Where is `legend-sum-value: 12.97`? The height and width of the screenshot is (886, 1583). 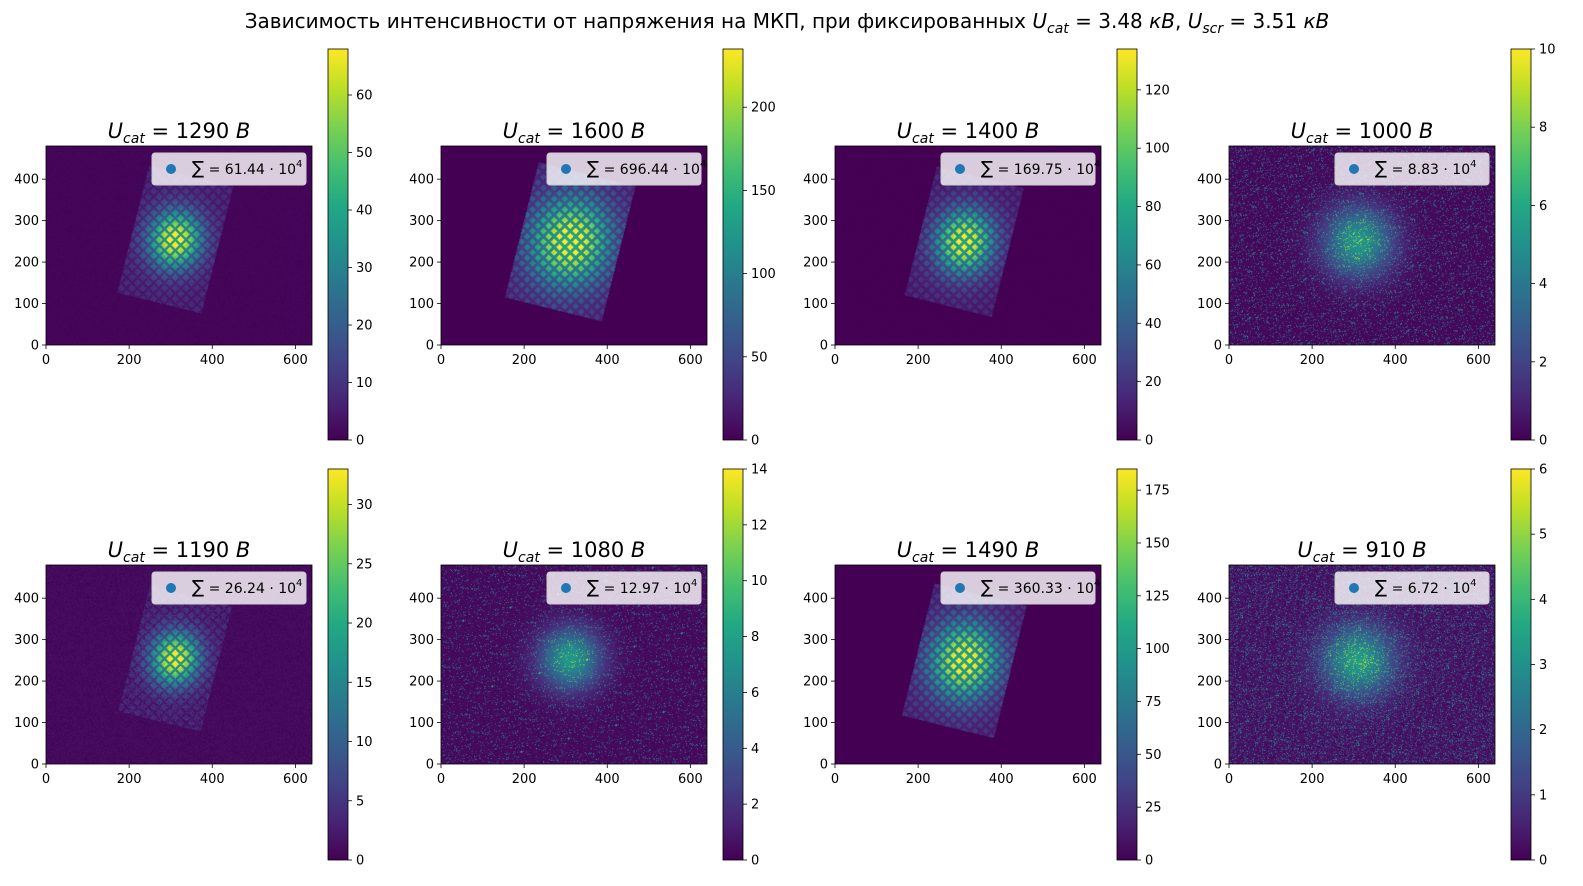
legend-sum-value: 12.97 is located at coordinates (640, 589).